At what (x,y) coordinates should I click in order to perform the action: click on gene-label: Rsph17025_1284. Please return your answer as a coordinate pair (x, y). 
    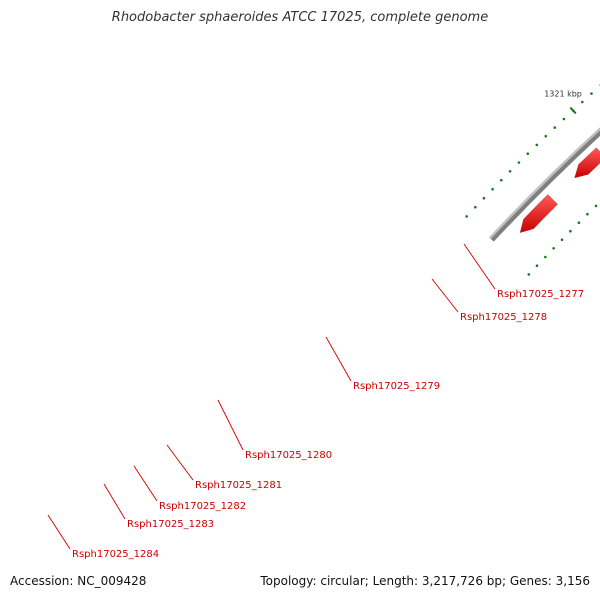
    Looking at the image, I should click on (115, 554).